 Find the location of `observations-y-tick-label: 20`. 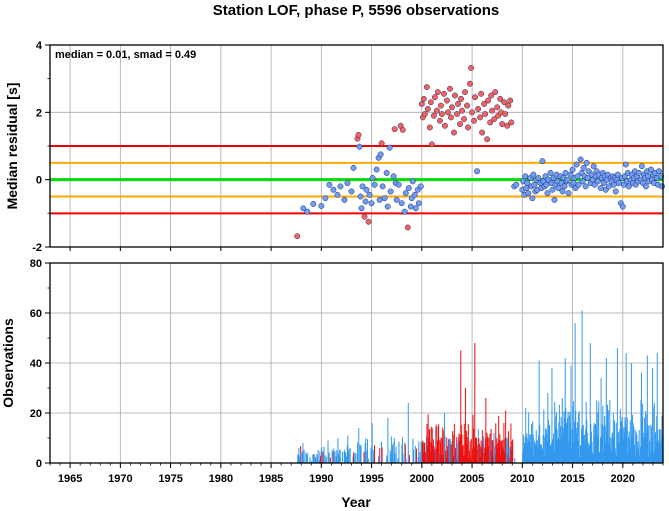

observations-y-tick-label: 20 is located at coordinates (36, 414).